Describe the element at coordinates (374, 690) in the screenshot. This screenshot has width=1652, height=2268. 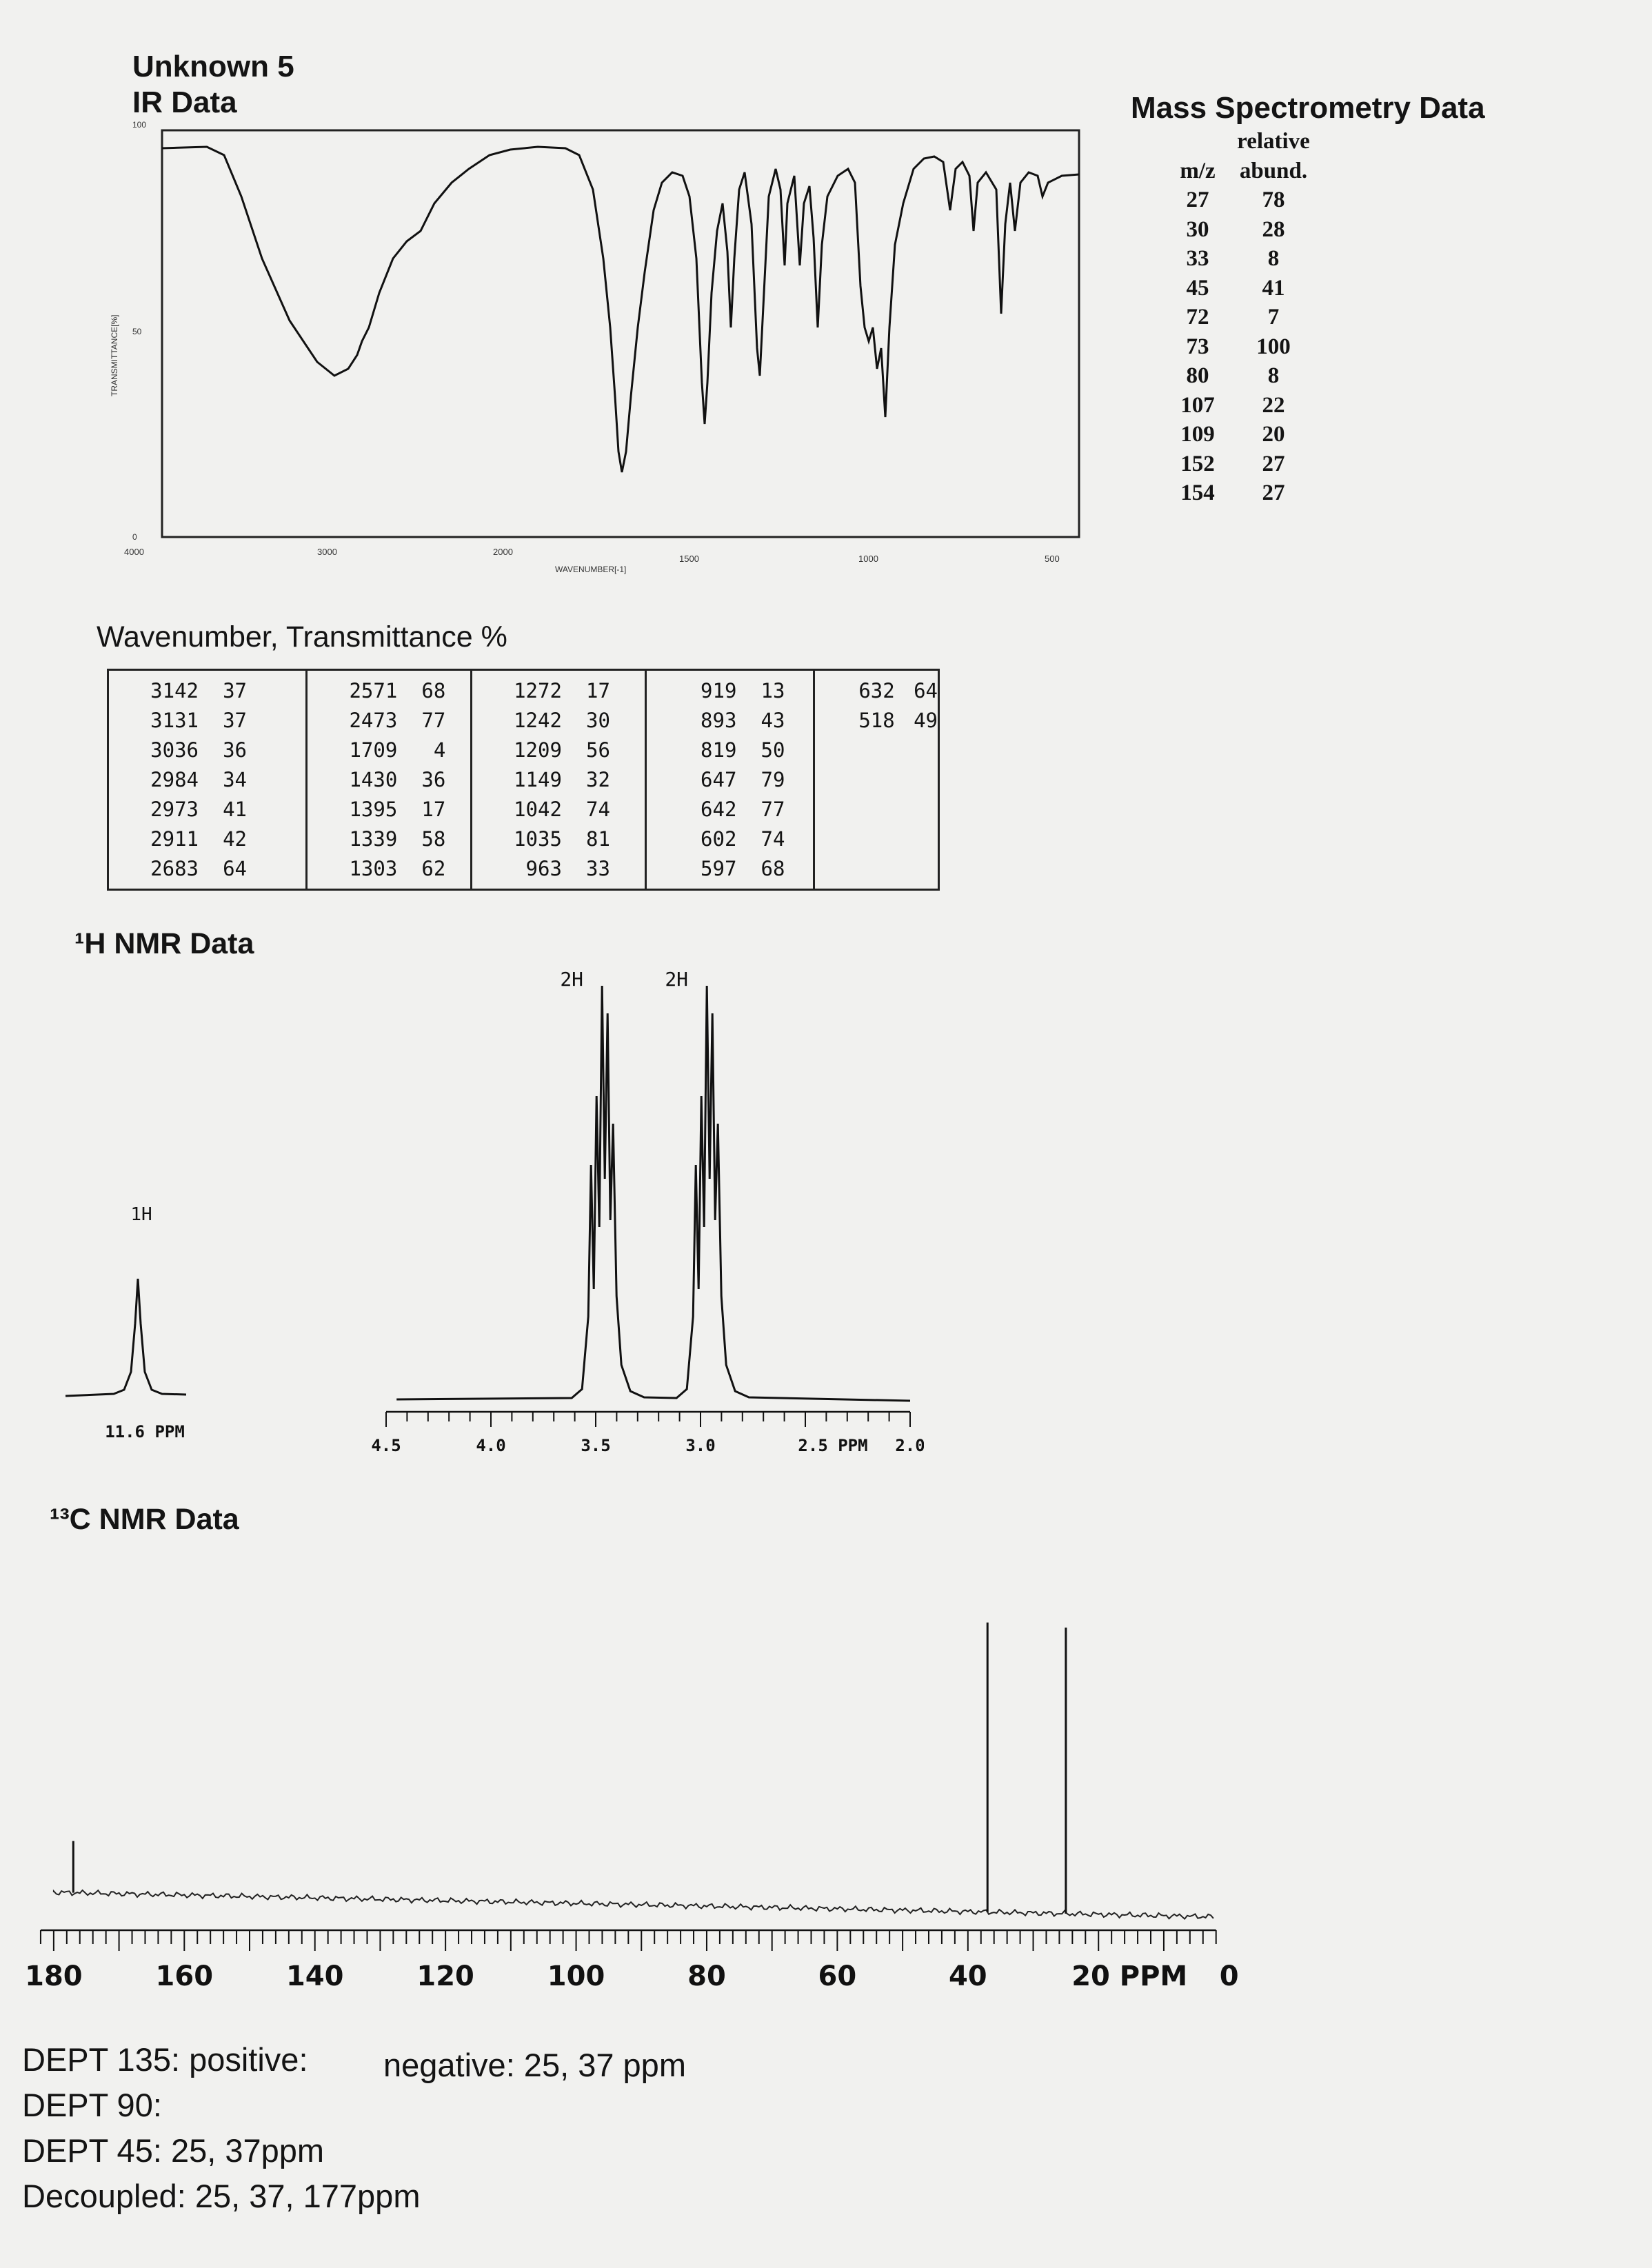
I see `ir-wavenumber: 2571` at that location.